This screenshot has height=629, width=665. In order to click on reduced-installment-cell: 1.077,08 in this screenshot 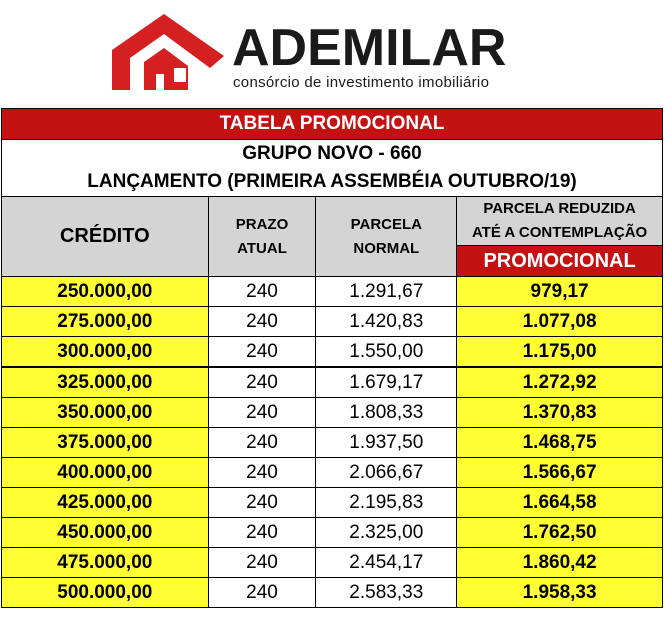, I will do `click(559, 321)`.